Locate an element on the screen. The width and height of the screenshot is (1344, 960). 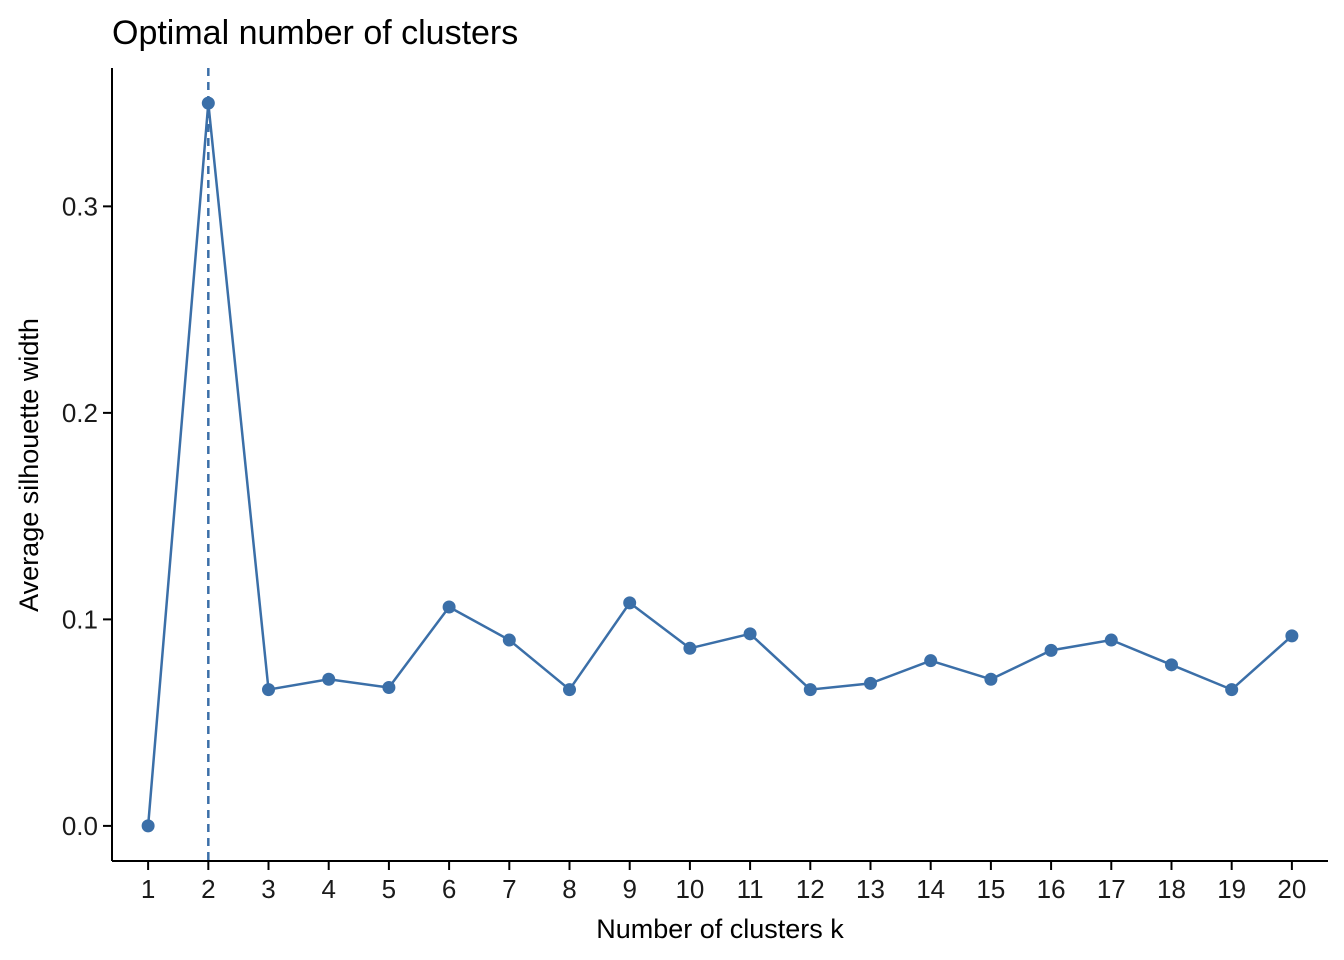
x-tick-label: 2 is located at coordinates (208, 889).